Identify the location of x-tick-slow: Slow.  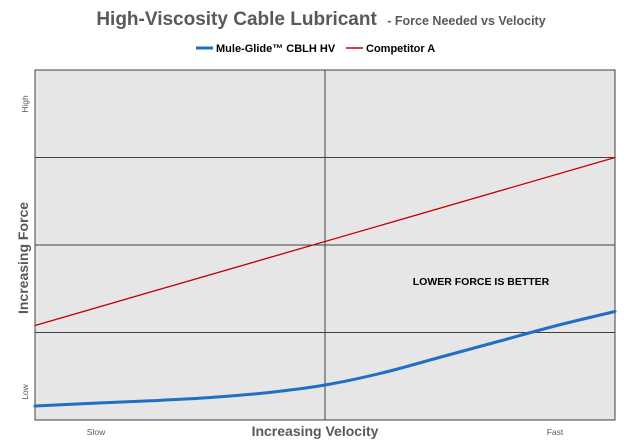
(96, 432).